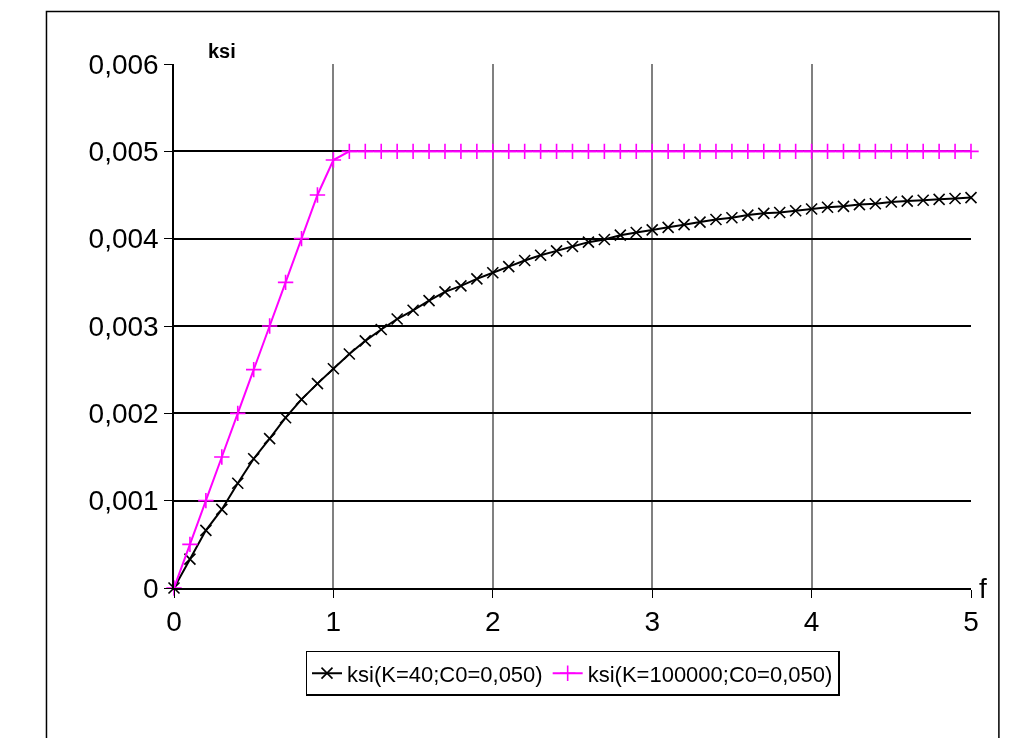 Image resolution: width=1011 pixels, height=738 pixels. What do you see at coordinates (983, 588) in the screenshot?
I see `x-axis-title: f` at bounding box center [983, 588].